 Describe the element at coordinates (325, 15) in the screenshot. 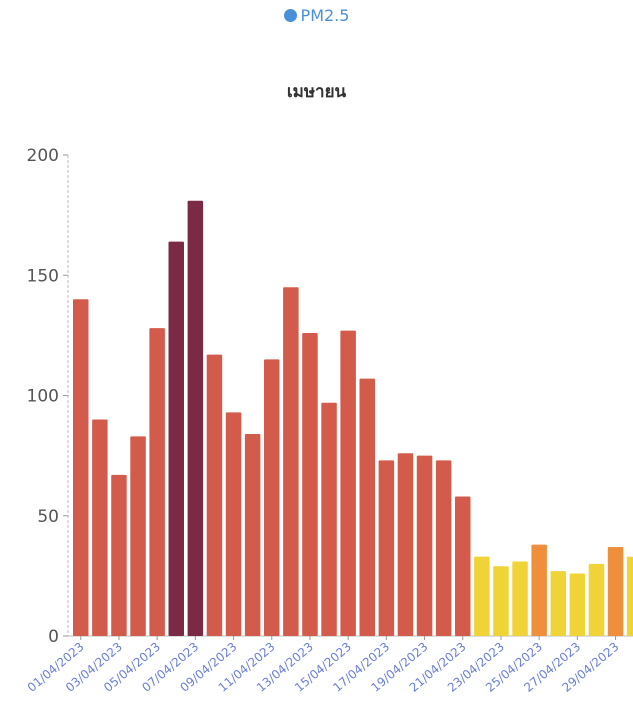

I see `legend-label: PM2.5` at that location.